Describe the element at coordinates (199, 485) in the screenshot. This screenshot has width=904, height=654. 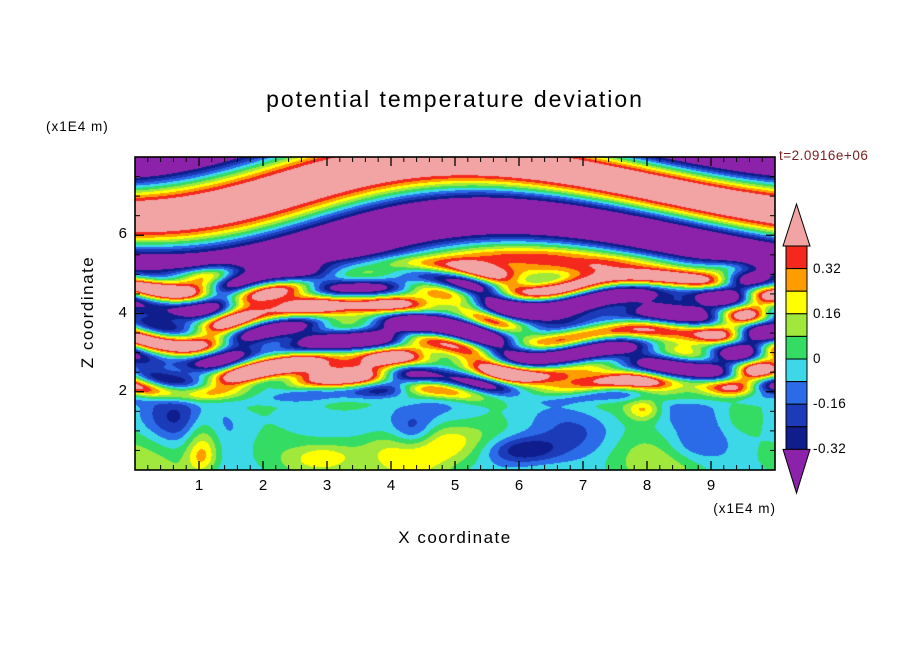
I see `x-tick-label: 1` at that location.